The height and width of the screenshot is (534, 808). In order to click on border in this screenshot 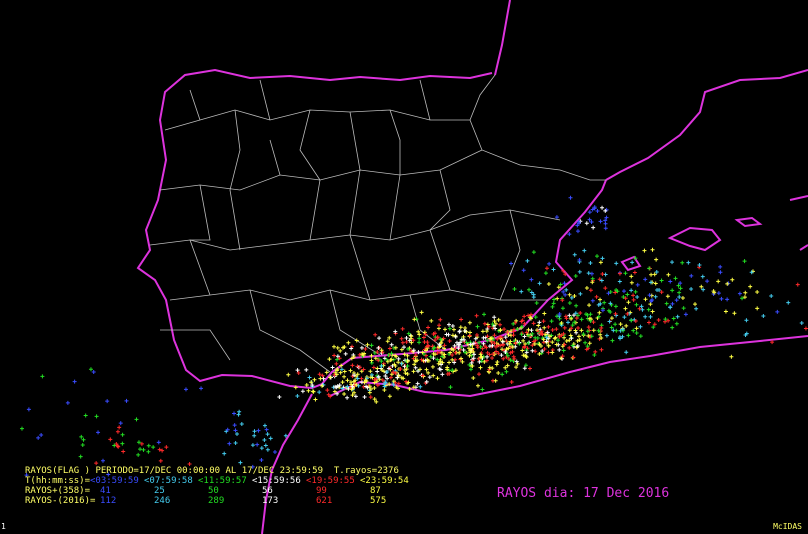, I will do `click(355, 230)`.